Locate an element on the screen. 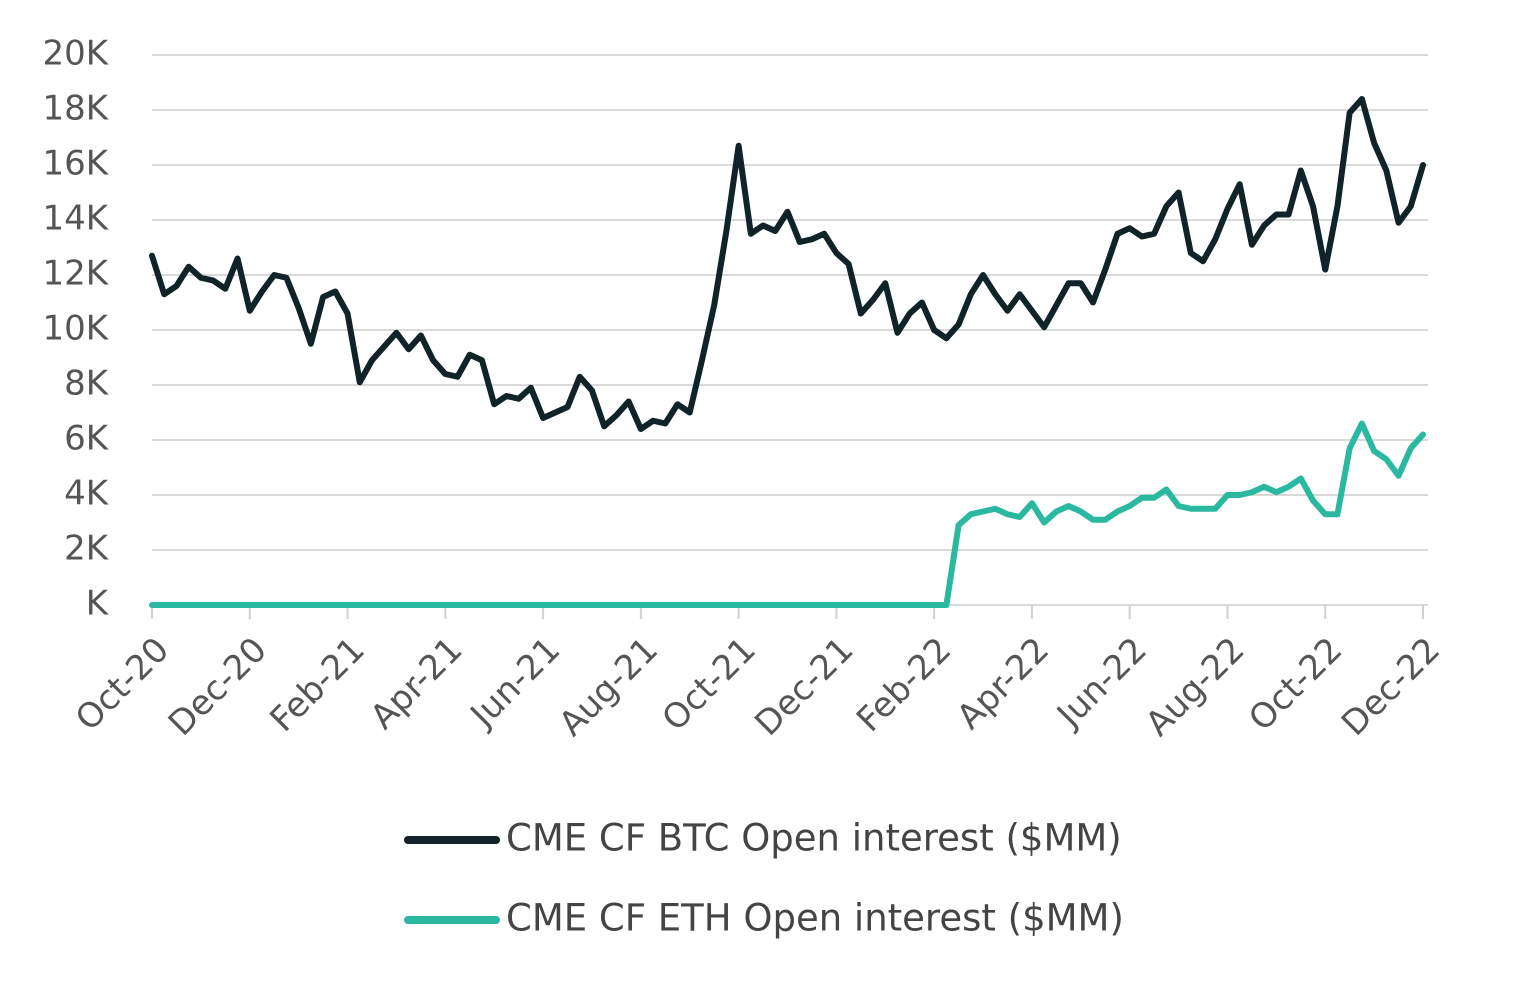  x-tick-label: Jun-22 is located at coordinates (1101, 683).